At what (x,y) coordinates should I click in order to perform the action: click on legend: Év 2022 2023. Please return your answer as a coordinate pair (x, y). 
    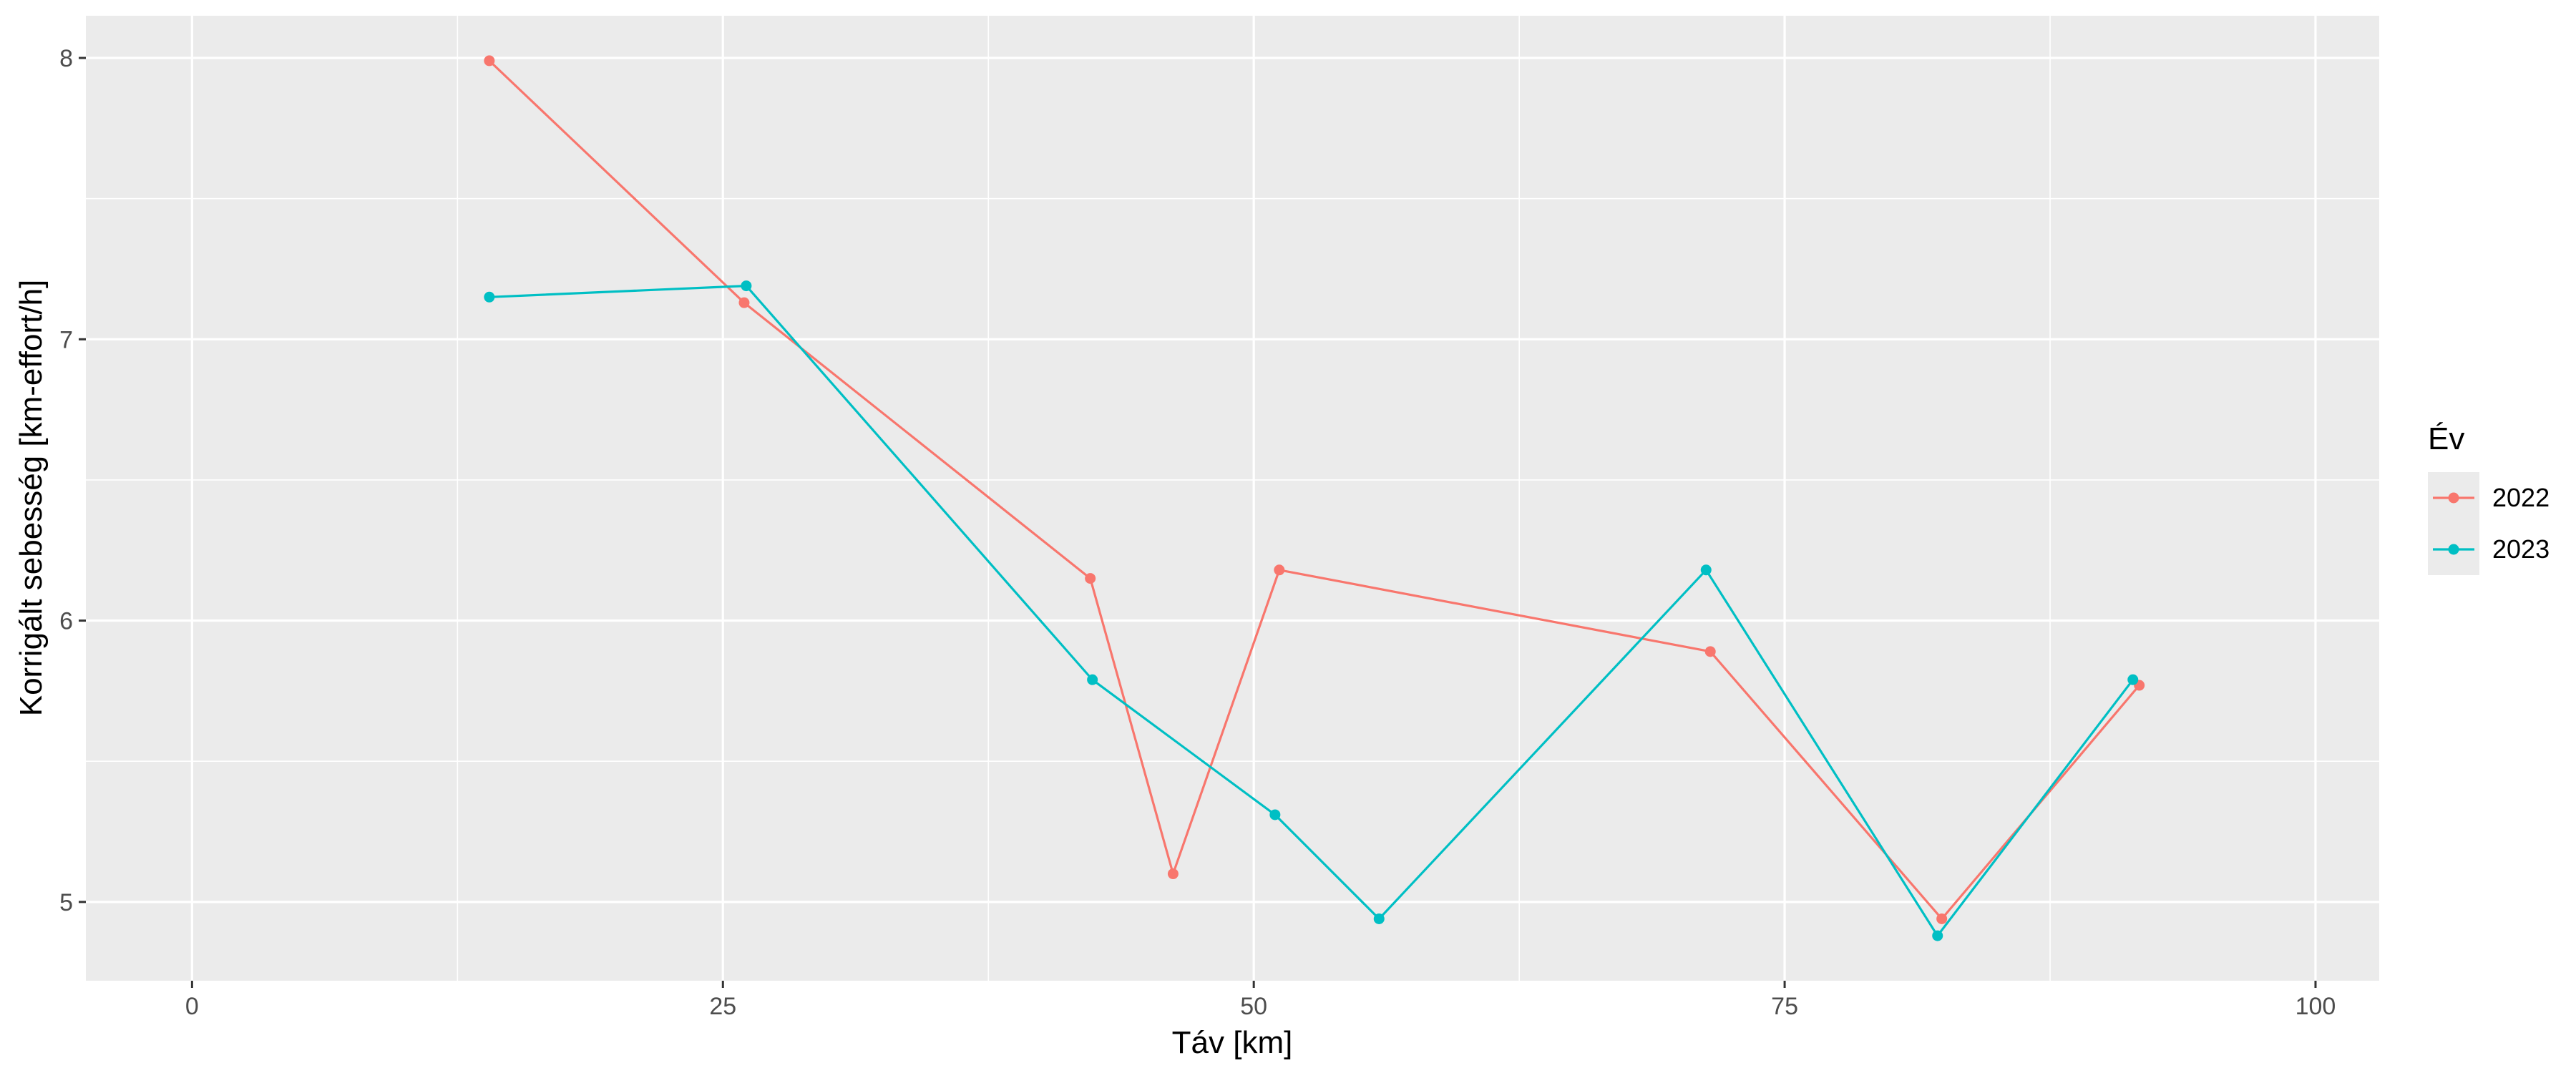
    Looking at the image, I should click on (2489, 498).